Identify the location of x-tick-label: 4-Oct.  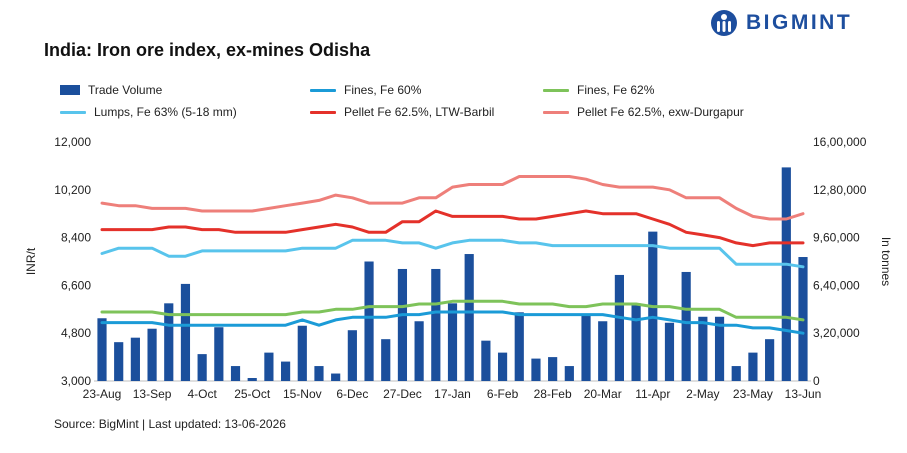
(202, 394).